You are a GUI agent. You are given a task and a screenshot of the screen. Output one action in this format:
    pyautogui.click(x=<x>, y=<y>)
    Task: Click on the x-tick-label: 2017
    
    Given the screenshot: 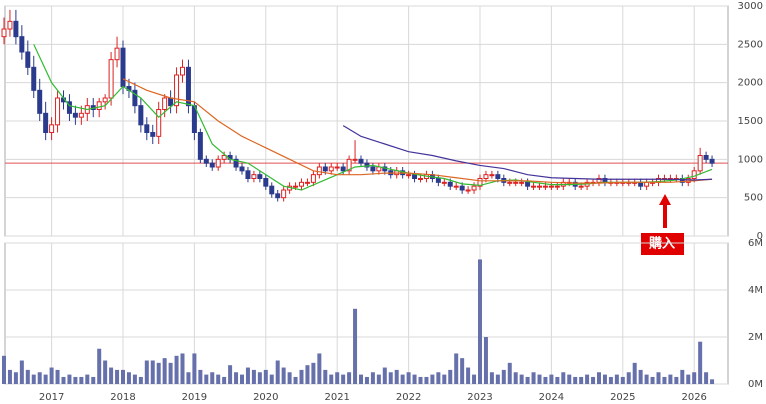 What is the action you would take?
    pyautogui.click(x=51, y=397)
    